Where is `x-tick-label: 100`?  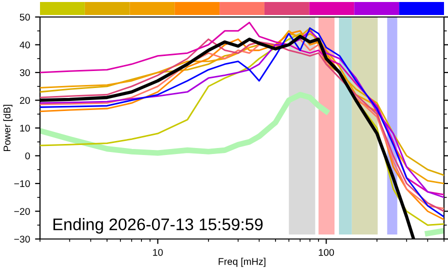
x-tick-label: 100 is located at coordinates (326, 252).